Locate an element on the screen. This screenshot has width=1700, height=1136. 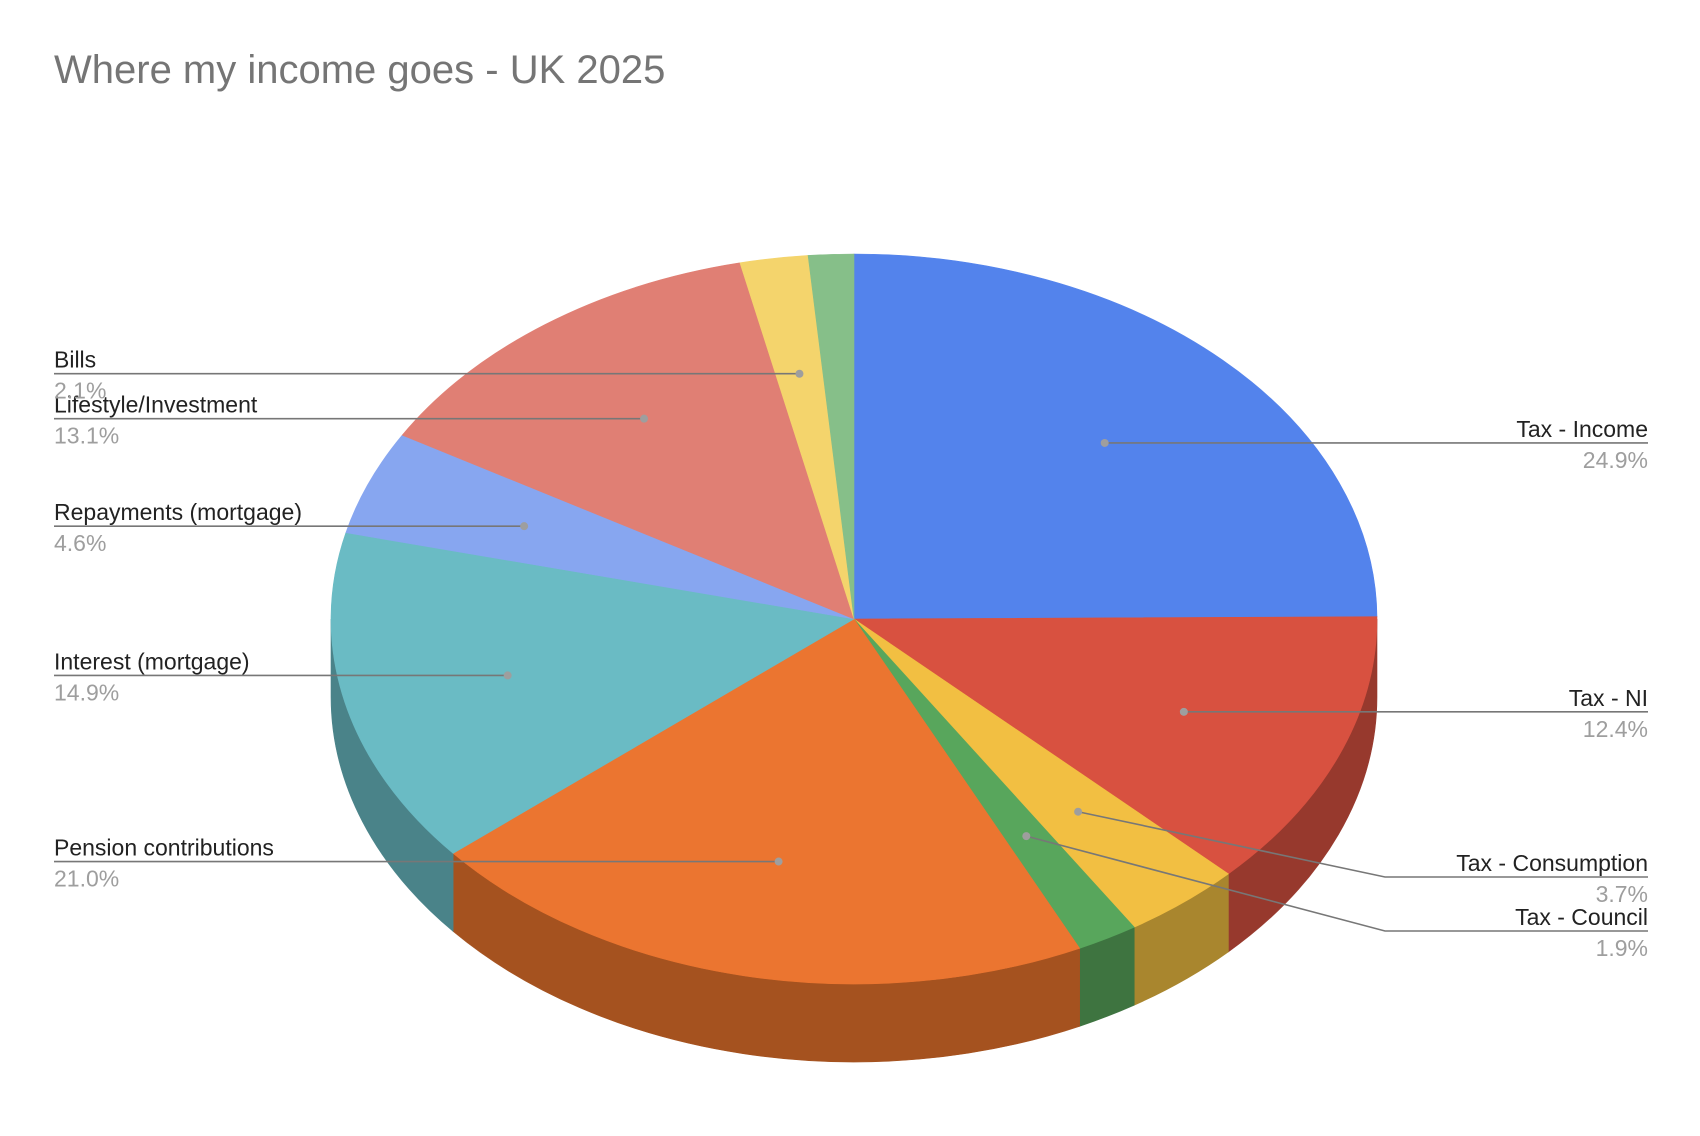
slice-pct-tax-ni: 12.4% is located at coordinates (1615, 729).